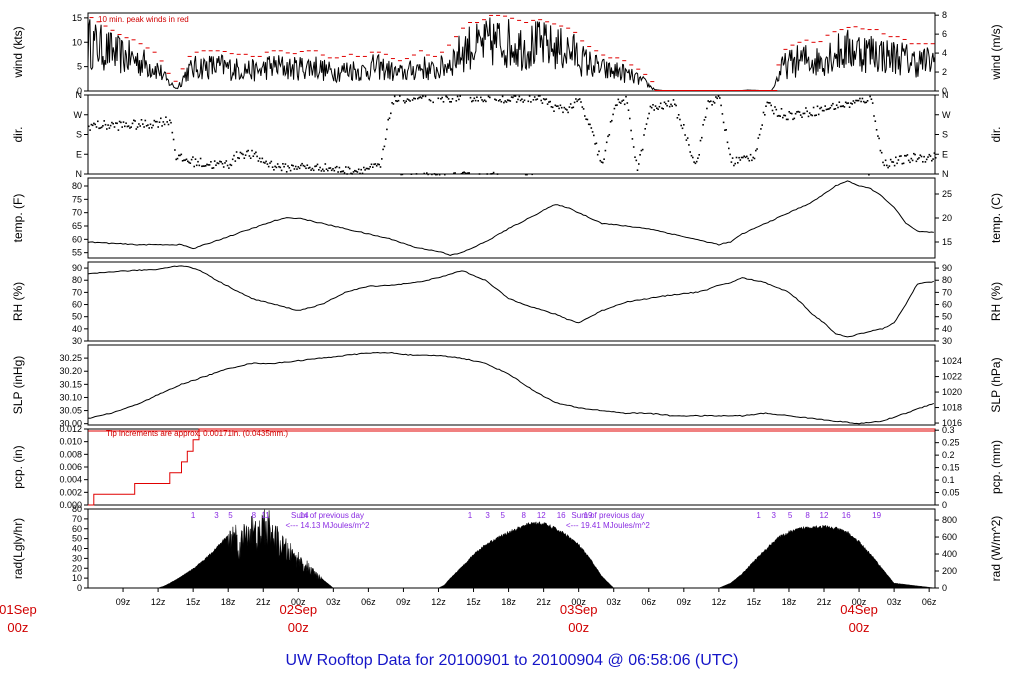 This screenshot has height=700, width=1024. What do you see at coordinates (473, 602) in the screenshot?
I see `x-tick-label: 15z` at bounding box center [473, 602].